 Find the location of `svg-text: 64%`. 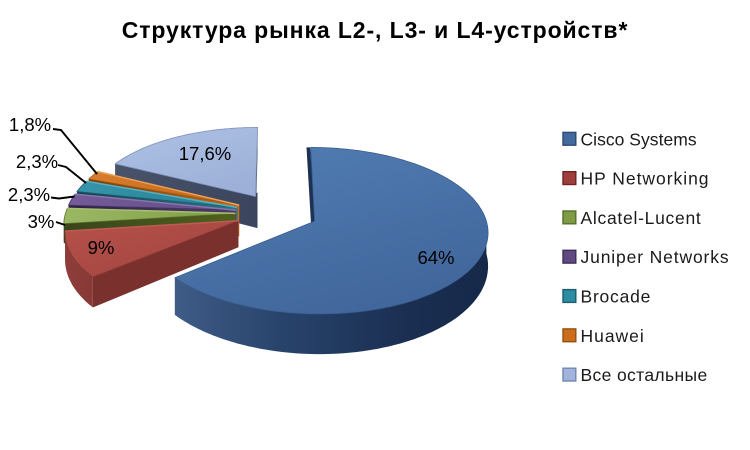

svg-text: 64% is located at coordinates (435, 257).